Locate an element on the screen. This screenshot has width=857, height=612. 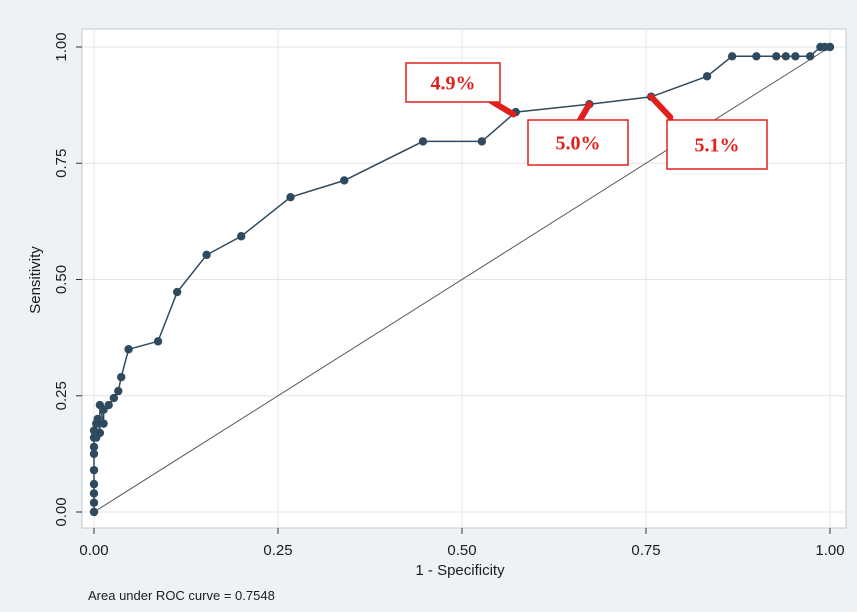
y-tick-label: 1.00 is located at coordinates (61, 46).